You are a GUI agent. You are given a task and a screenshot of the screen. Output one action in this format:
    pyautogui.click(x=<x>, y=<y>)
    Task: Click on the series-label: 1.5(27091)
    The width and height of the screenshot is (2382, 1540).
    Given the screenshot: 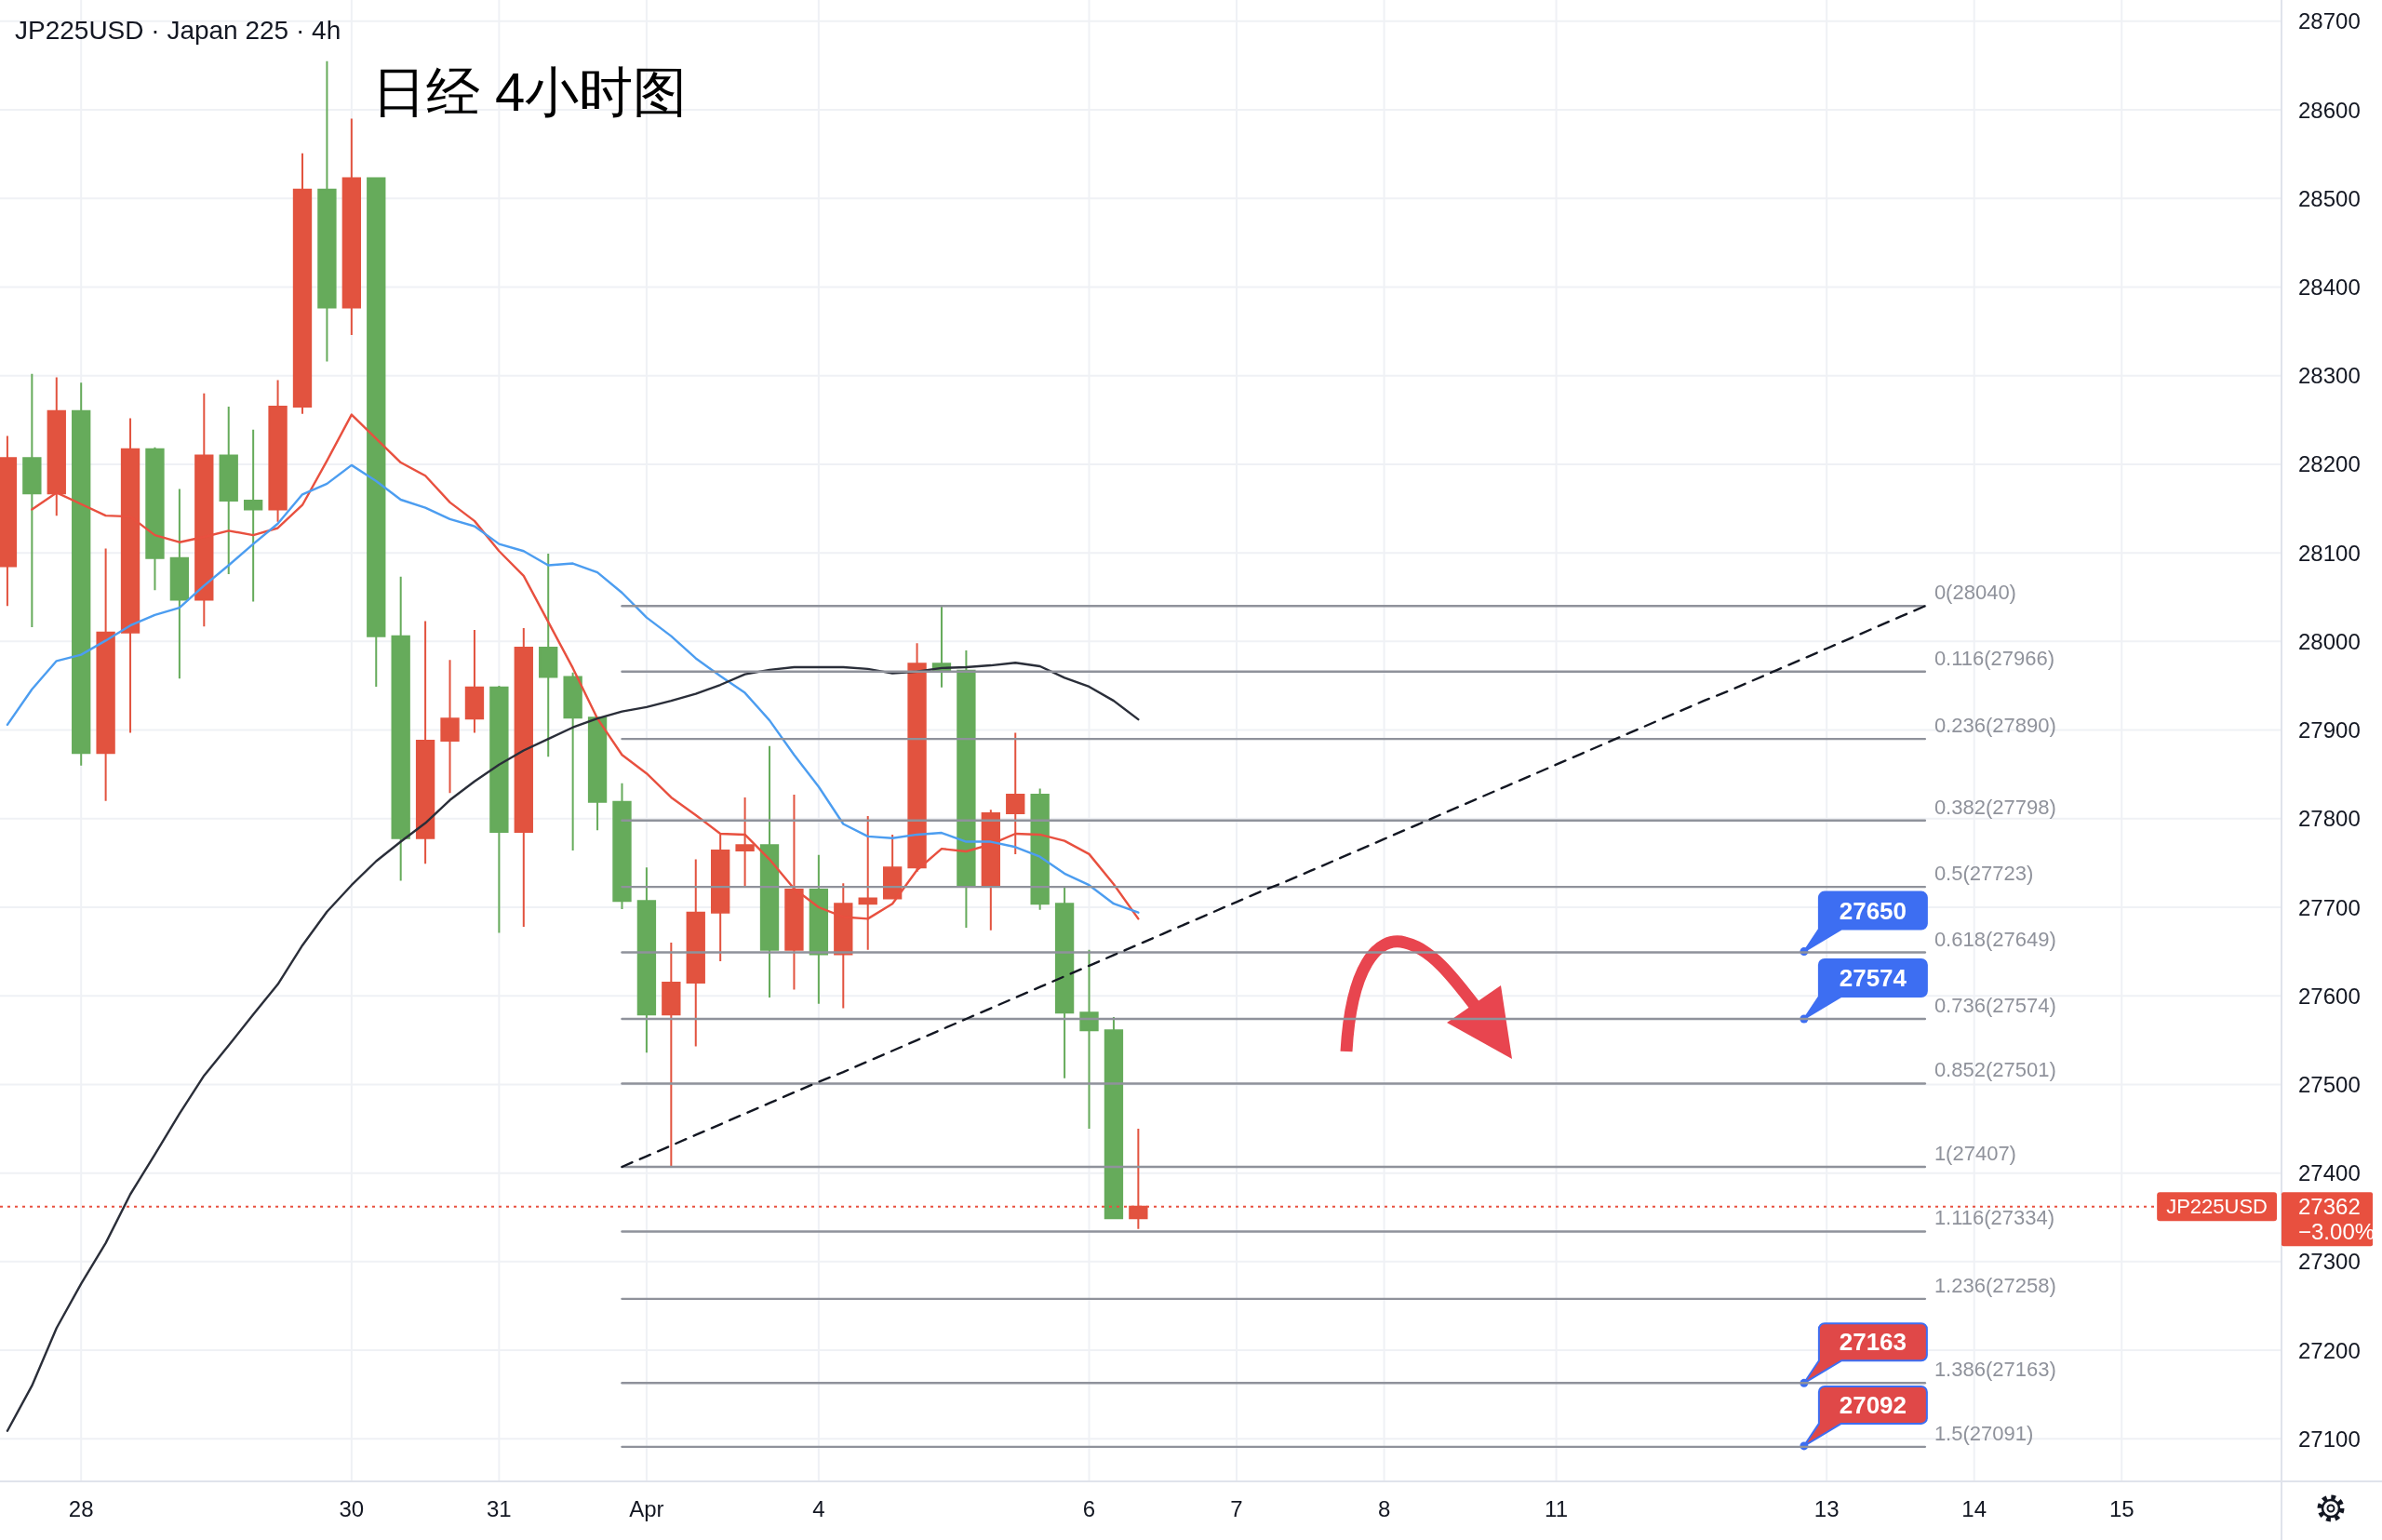 What is the action you would take?
    pyautogui.click(x=1984, y=1433)
    